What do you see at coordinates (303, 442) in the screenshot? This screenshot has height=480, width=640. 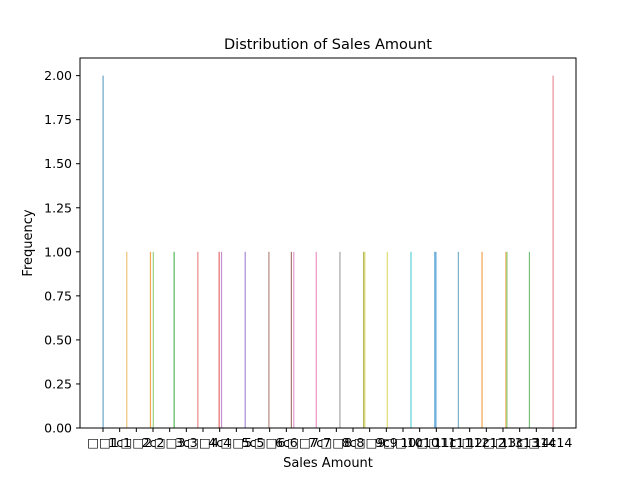 I see `x-tick-label-12: □□7` at bounding box center [303, 442].